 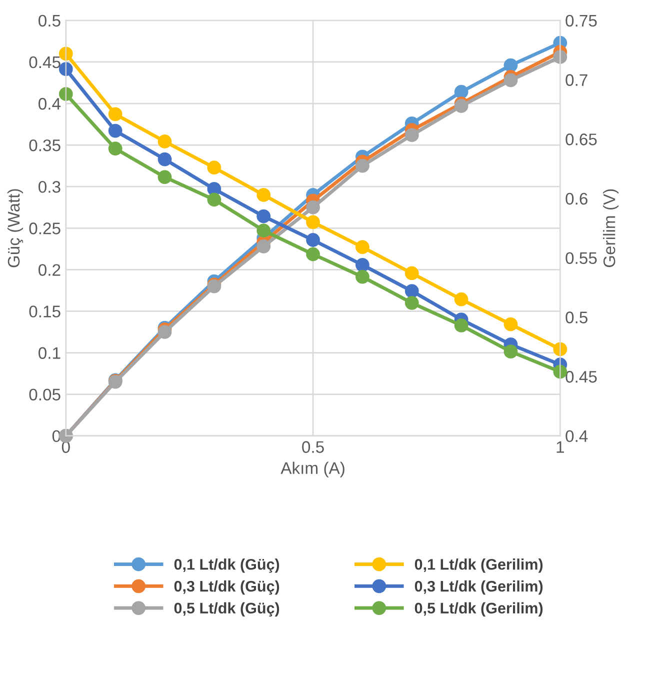 What do you see at coordinates (611, 228) in the screenshot?
I see `y2-axis-title: Gerilim (V)` at bounding box center [611, 228].